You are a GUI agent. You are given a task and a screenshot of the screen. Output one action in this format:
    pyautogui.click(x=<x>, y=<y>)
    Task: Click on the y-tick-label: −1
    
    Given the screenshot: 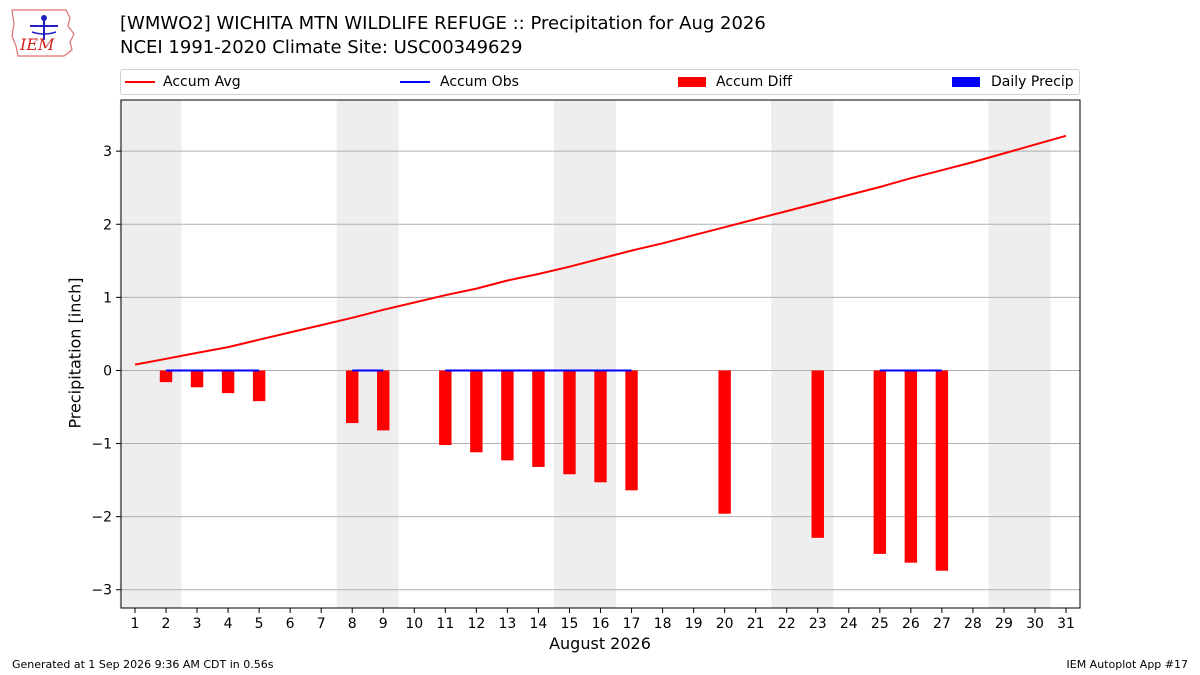 What is the action you would take?
    pyautogui.click(x=101, y=445)
    